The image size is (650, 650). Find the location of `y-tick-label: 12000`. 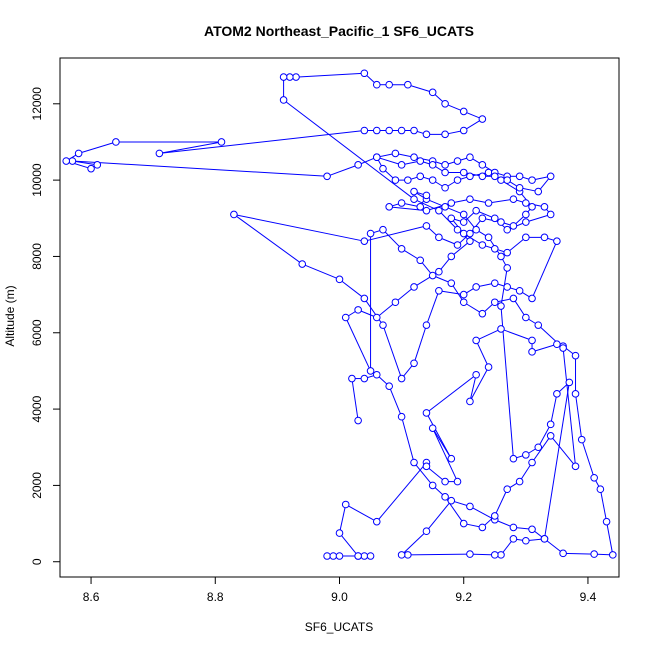

y-tick-label: 12000 is located at coordinates (37, 104).